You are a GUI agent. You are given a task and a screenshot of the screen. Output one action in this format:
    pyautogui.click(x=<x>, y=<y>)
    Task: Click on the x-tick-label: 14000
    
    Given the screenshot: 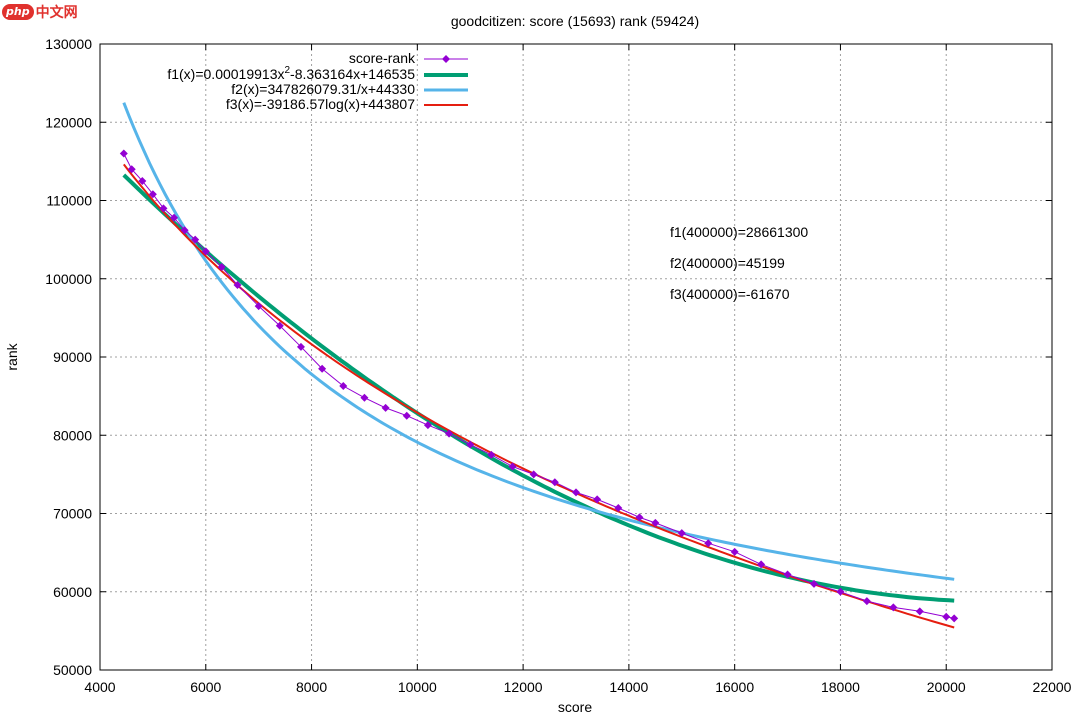 What is the action you would take?
    pyautogui.click(x=628, y=687)
    